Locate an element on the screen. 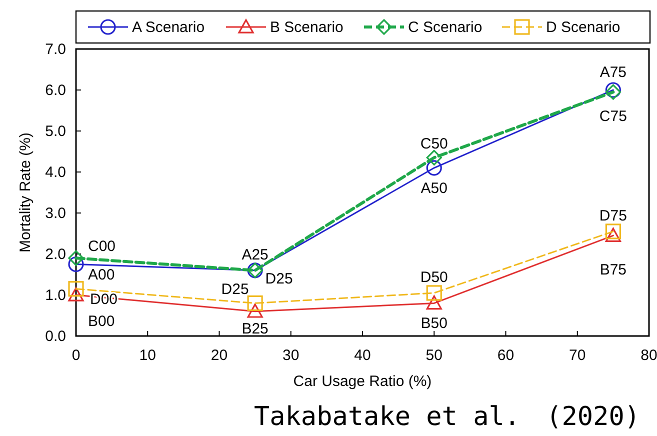 The image size is (657, 436). annotation: A25 is located at coordinates (255, 255).